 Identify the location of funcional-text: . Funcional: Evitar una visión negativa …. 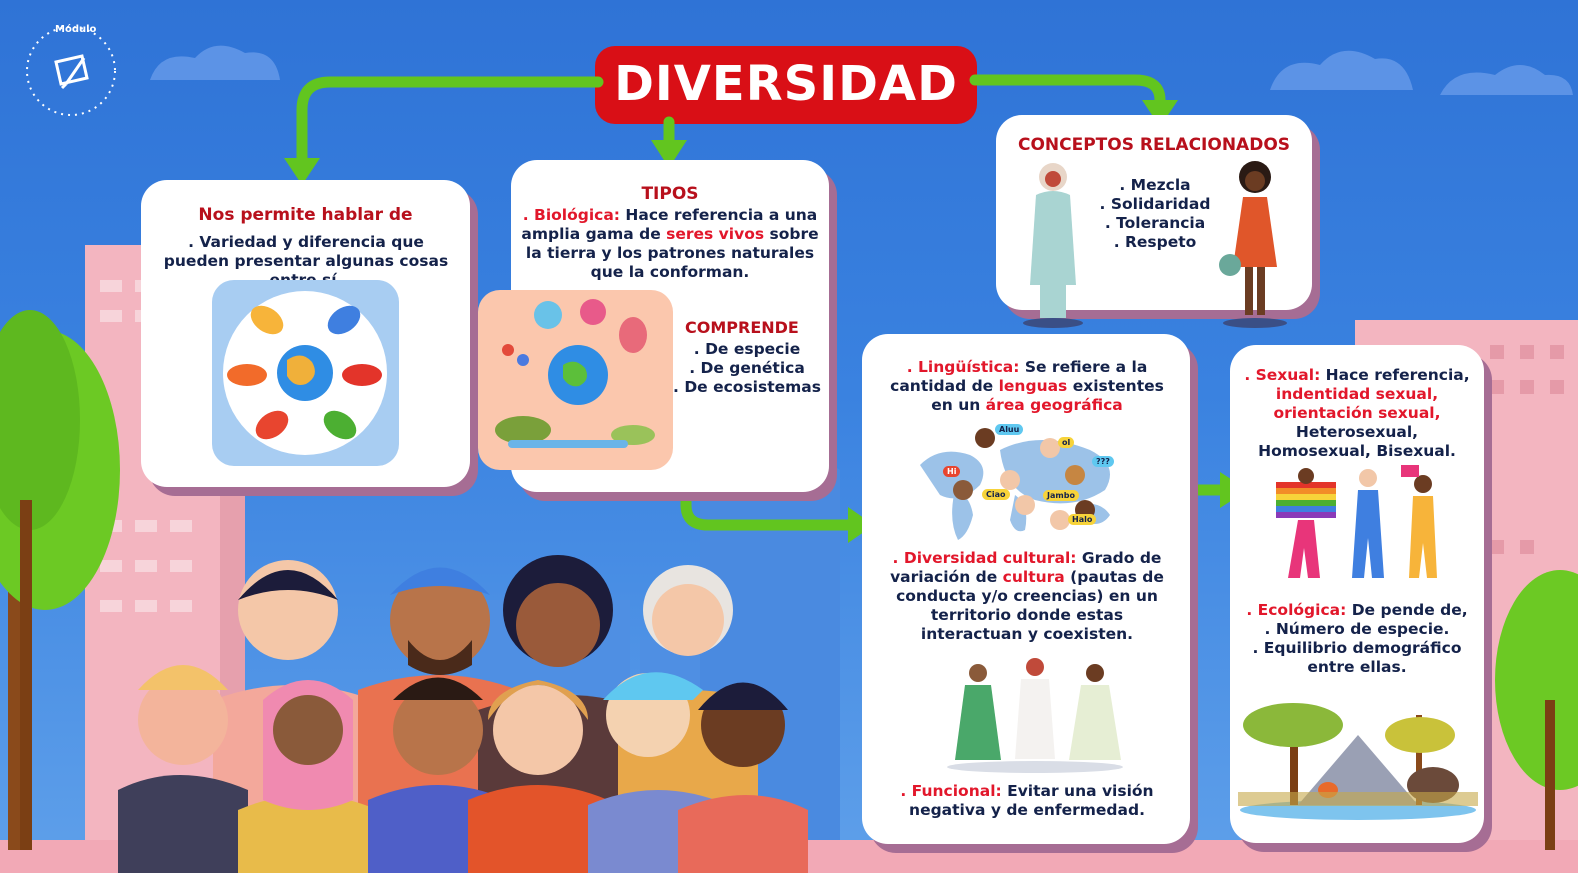
(1027, 801).